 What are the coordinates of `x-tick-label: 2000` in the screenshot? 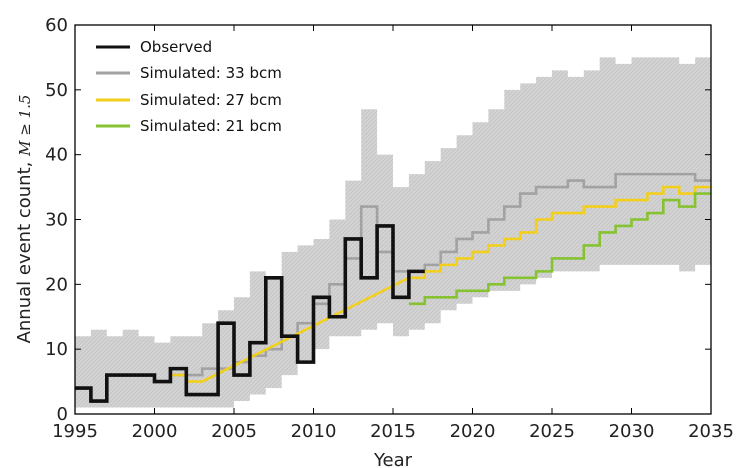 It's located at (155, 431).